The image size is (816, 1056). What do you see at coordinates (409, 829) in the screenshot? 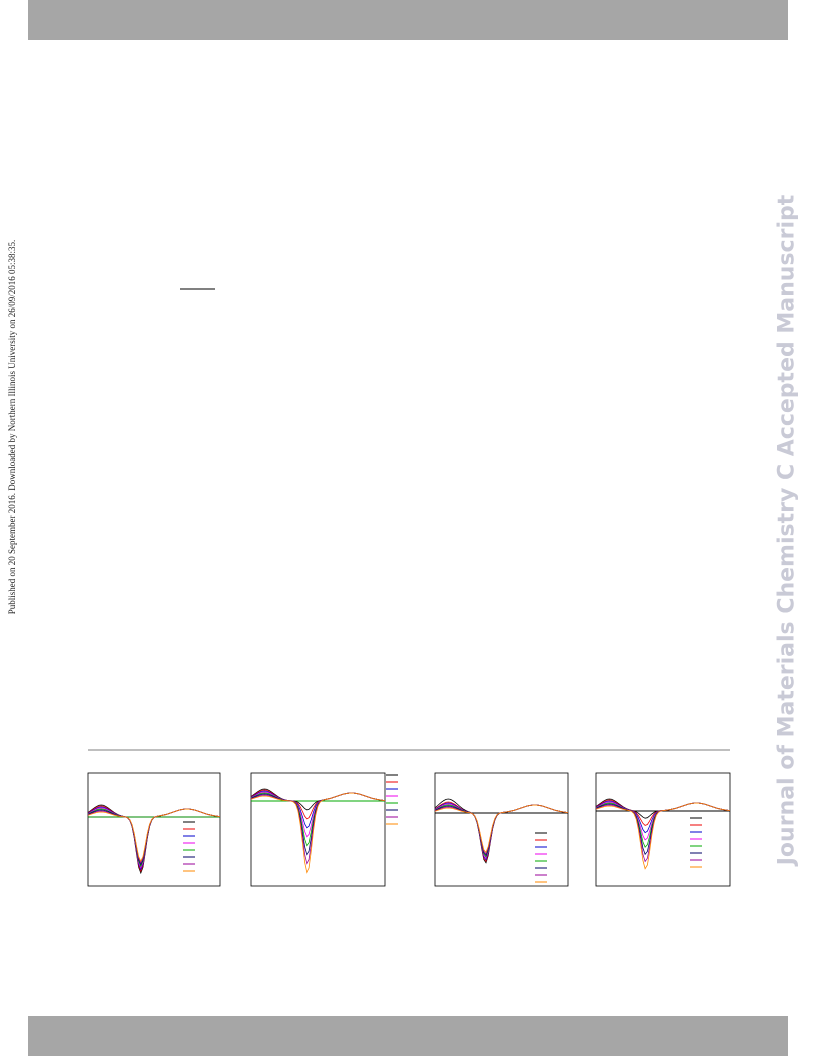
I see `figure-panels` at bounding box center [409, 829].